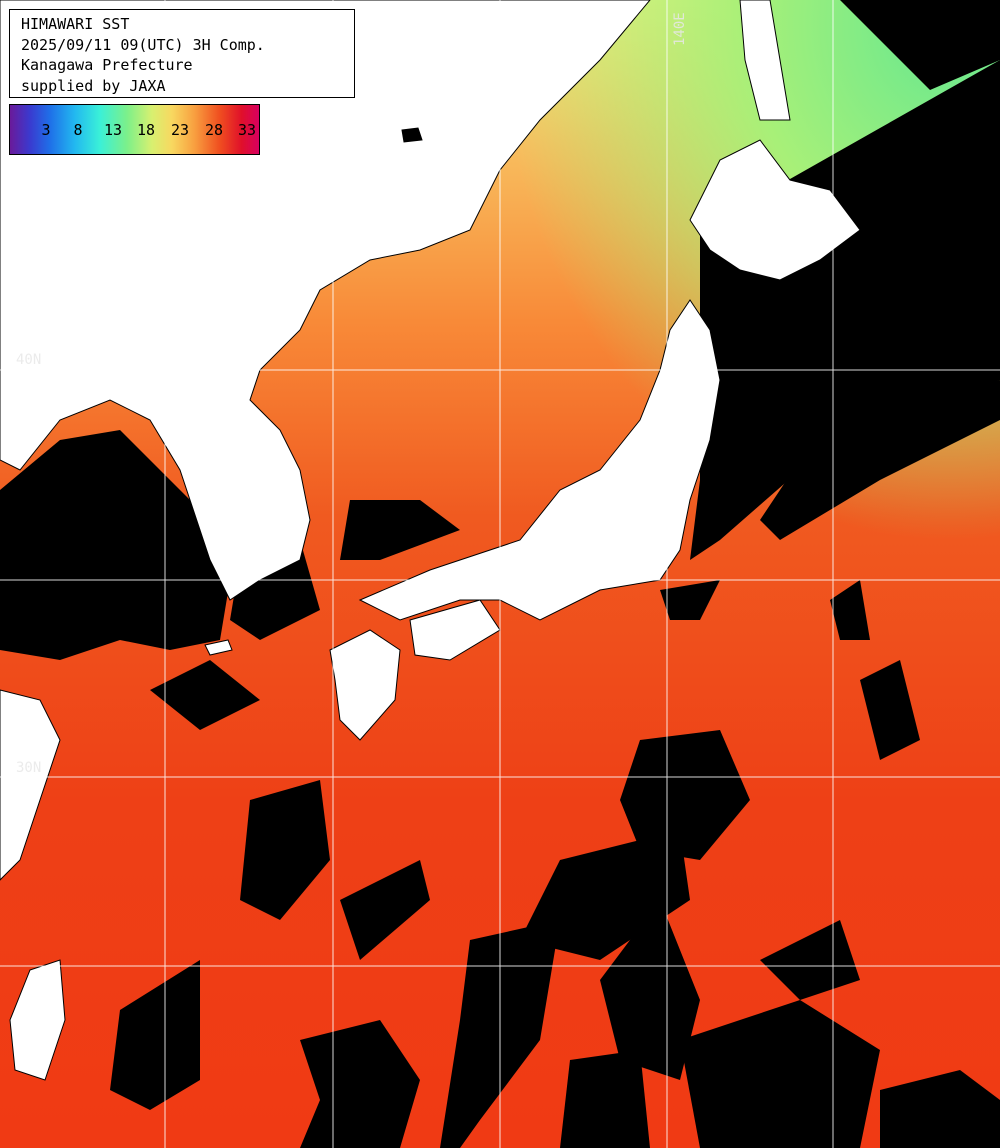 This screenshot has width=1000, height=1148. I want to click on lon-140-label: 140E, so click(680, 29).